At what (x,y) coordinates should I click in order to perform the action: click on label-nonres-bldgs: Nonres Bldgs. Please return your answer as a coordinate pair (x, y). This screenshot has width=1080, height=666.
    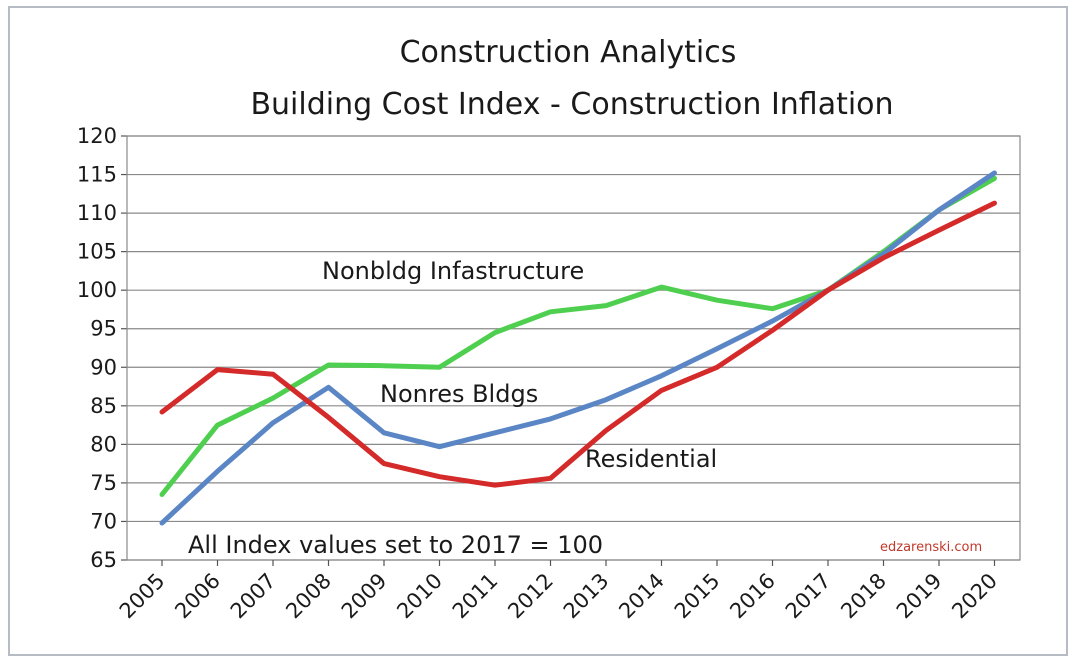
    Looking at the image, I should click on (459, 394).